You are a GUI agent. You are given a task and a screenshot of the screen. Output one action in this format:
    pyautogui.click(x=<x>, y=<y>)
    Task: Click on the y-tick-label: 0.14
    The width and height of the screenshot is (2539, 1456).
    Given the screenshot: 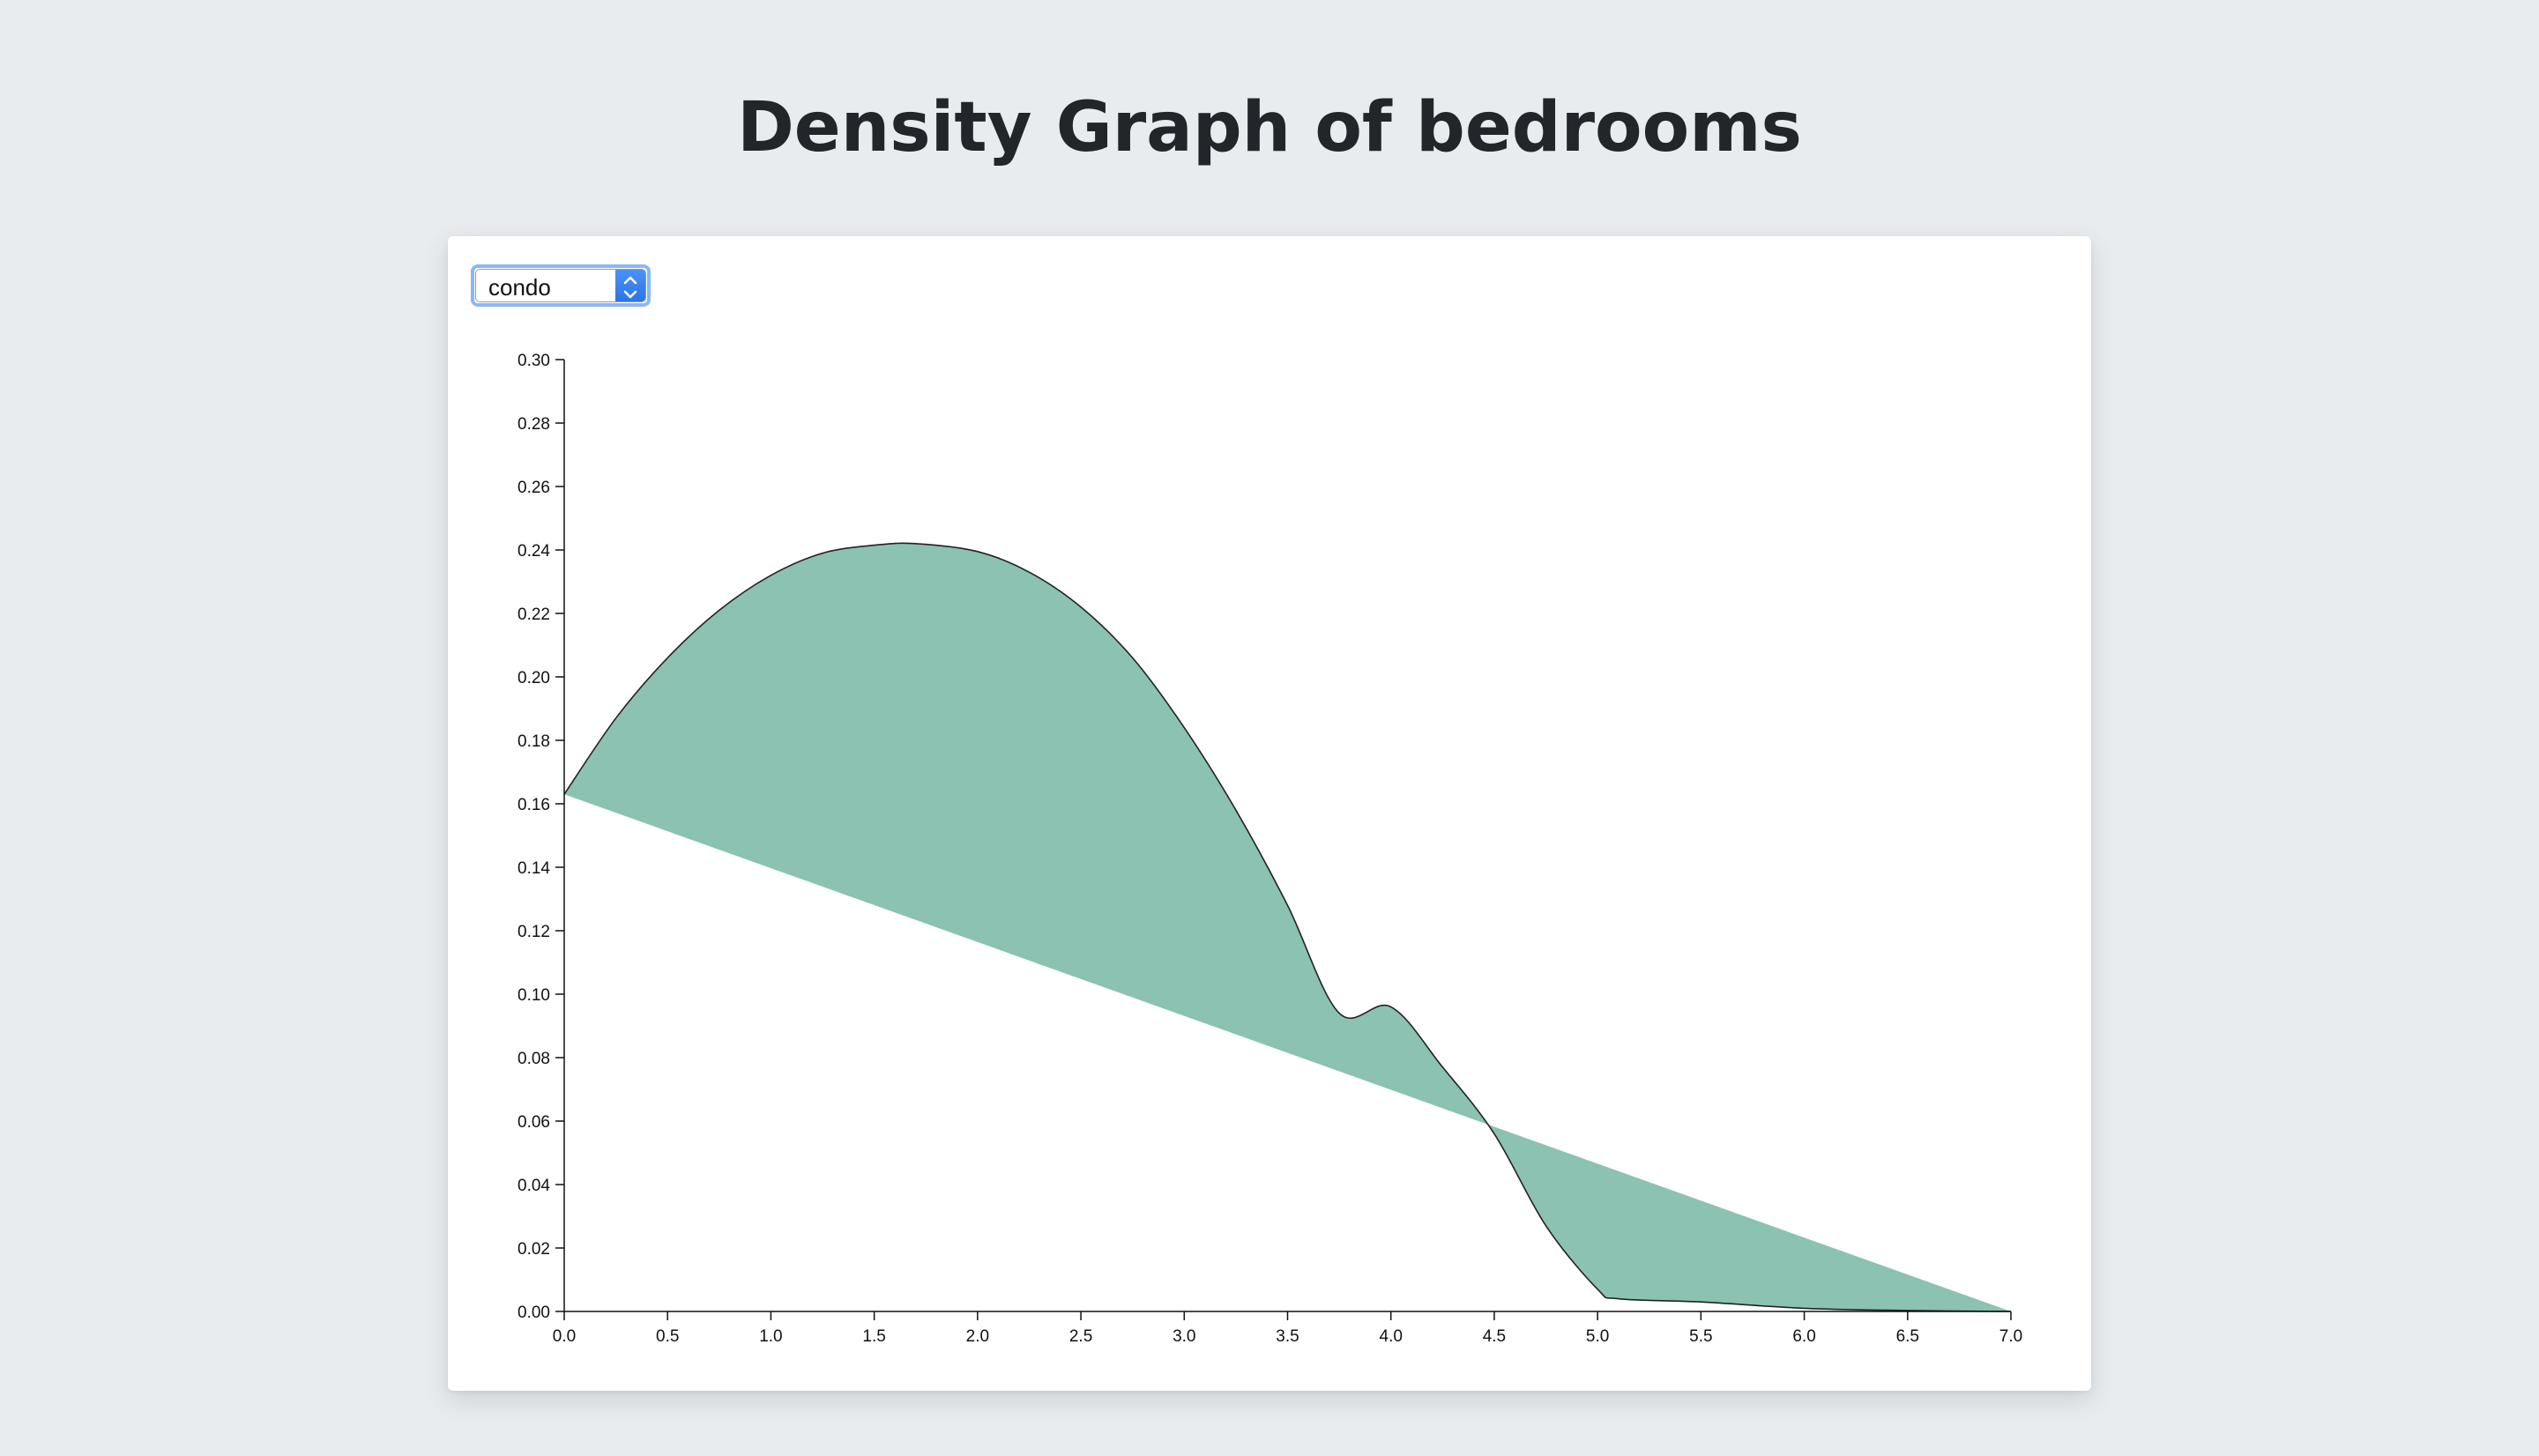 What is the action you would take?
    pyautogui.click(x=533, y=868)
    